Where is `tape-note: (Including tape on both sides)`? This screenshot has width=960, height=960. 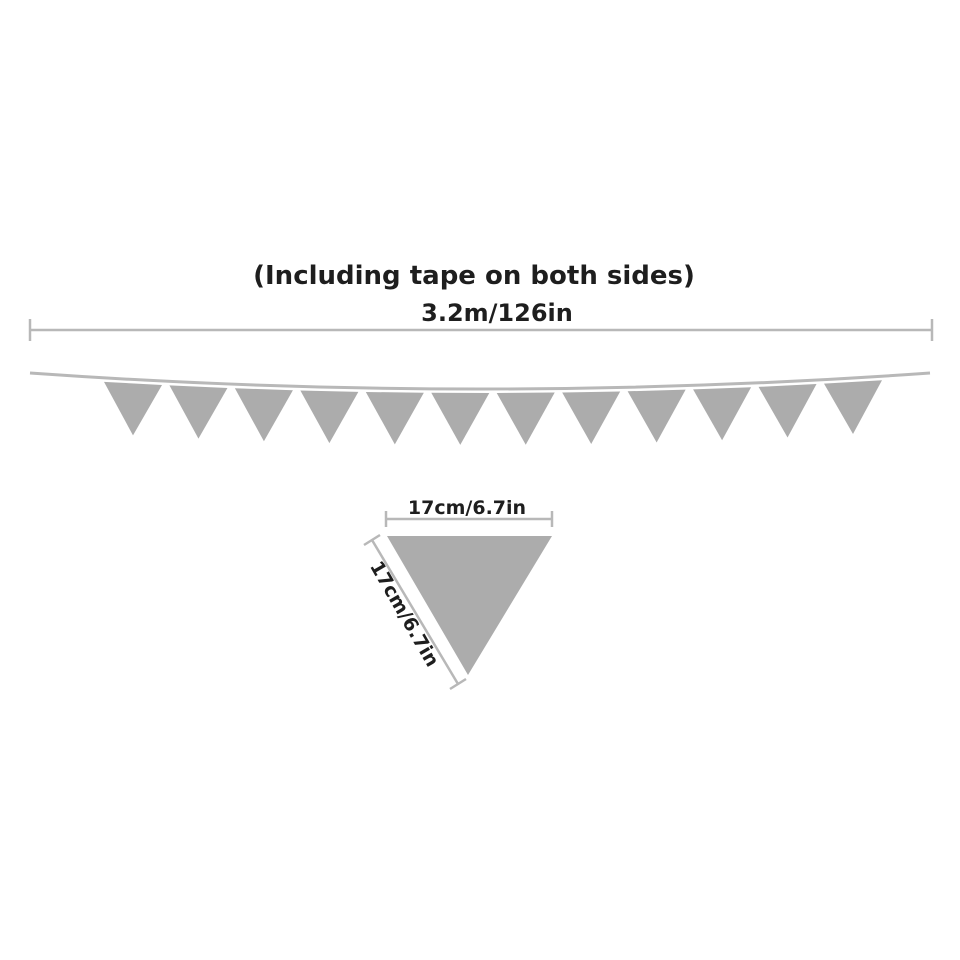 tape-note: (Including tape on both sides) is located at coordinates (474, 276).